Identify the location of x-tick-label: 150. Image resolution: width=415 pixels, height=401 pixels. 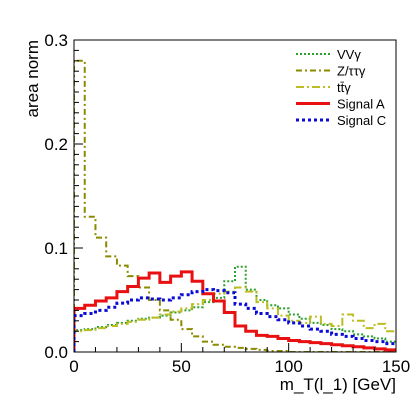
(396, 366).